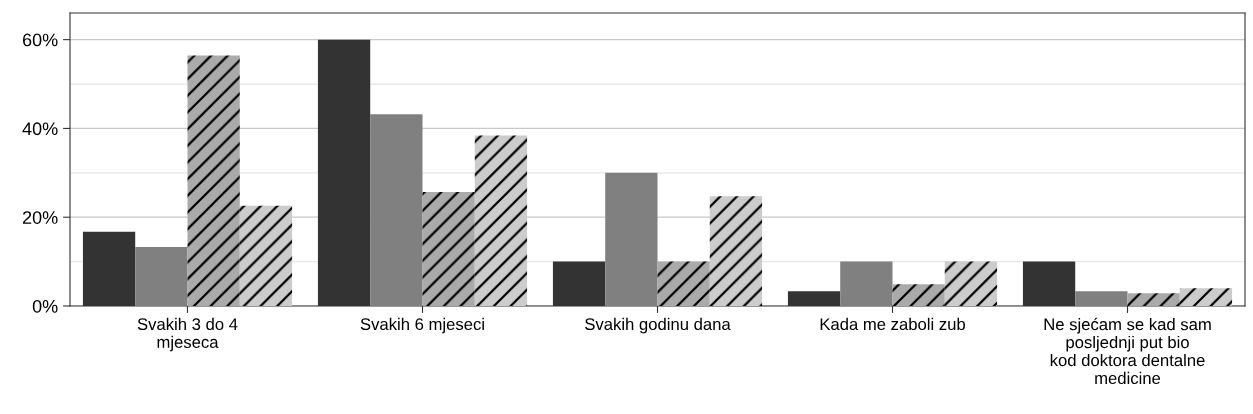 The image size is (1253, 414). Describe the element at coordinates (45, 306) in the screenshot. I see `y-tick-label: 0%` at that location.